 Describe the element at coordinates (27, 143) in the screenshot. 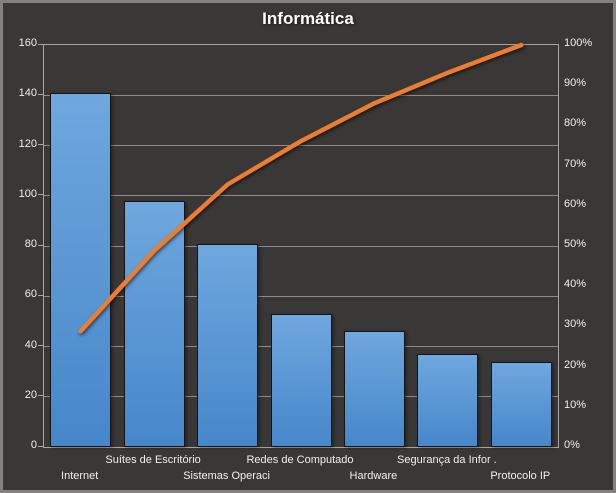

I see `left-axis-tick-label: 120` at that location.